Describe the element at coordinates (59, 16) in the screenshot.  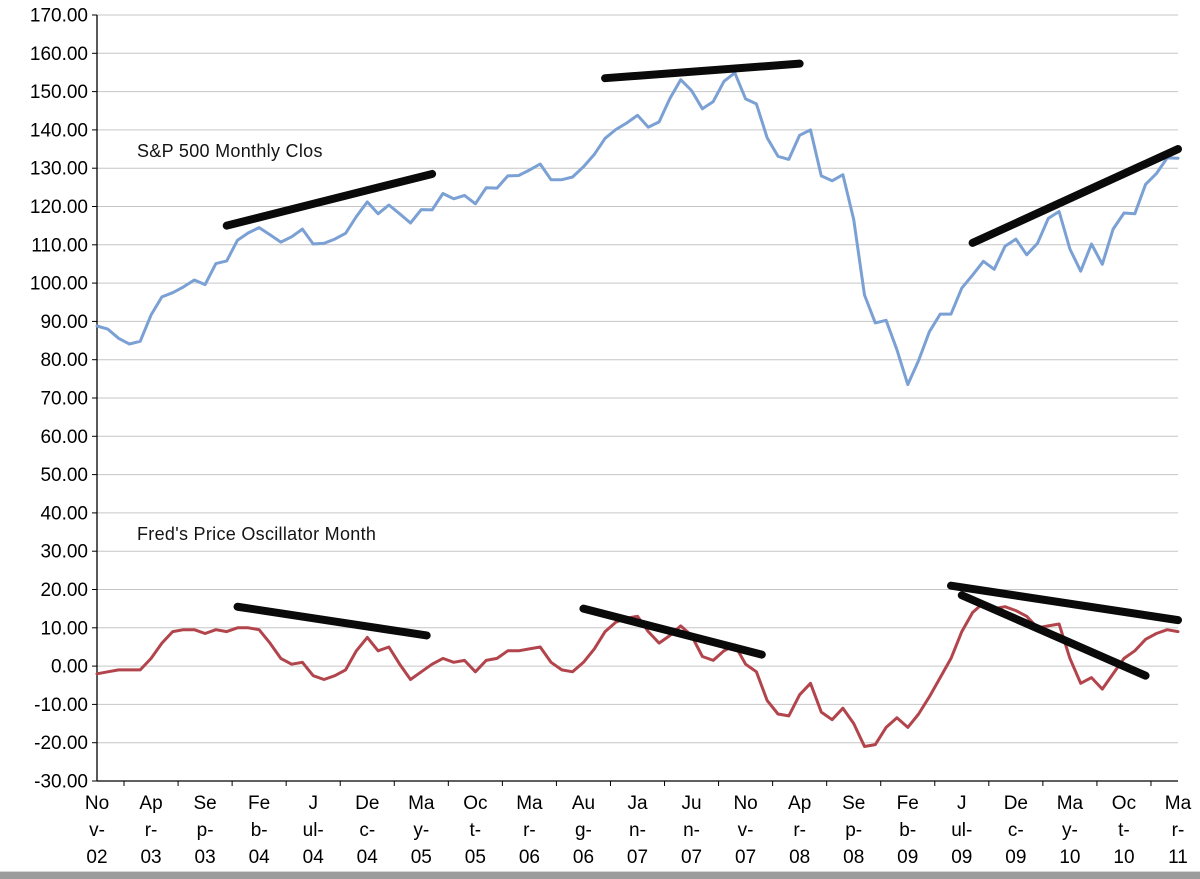
I see `y-axis-label: 170.00` at that location.